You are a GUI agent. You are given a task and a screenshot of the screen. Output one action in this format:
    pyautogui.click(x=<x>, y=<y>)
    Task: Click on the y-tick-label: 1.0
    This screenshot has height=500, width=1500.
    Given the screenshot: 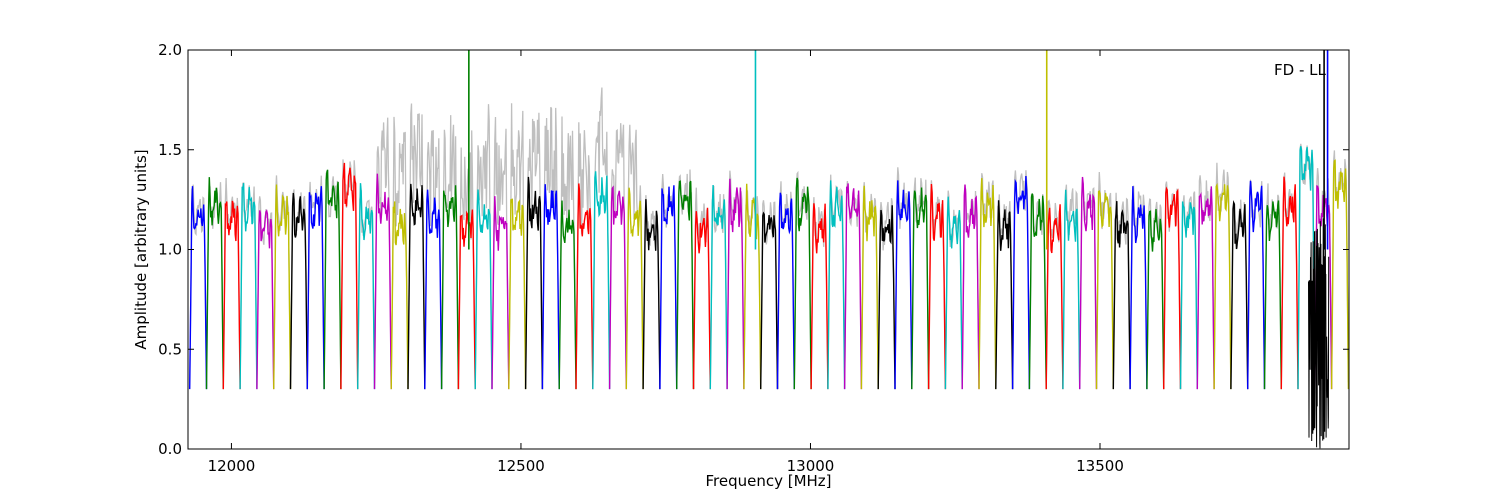 What is the action you would take?
    pyautogui.click(x=170, y=250)
    